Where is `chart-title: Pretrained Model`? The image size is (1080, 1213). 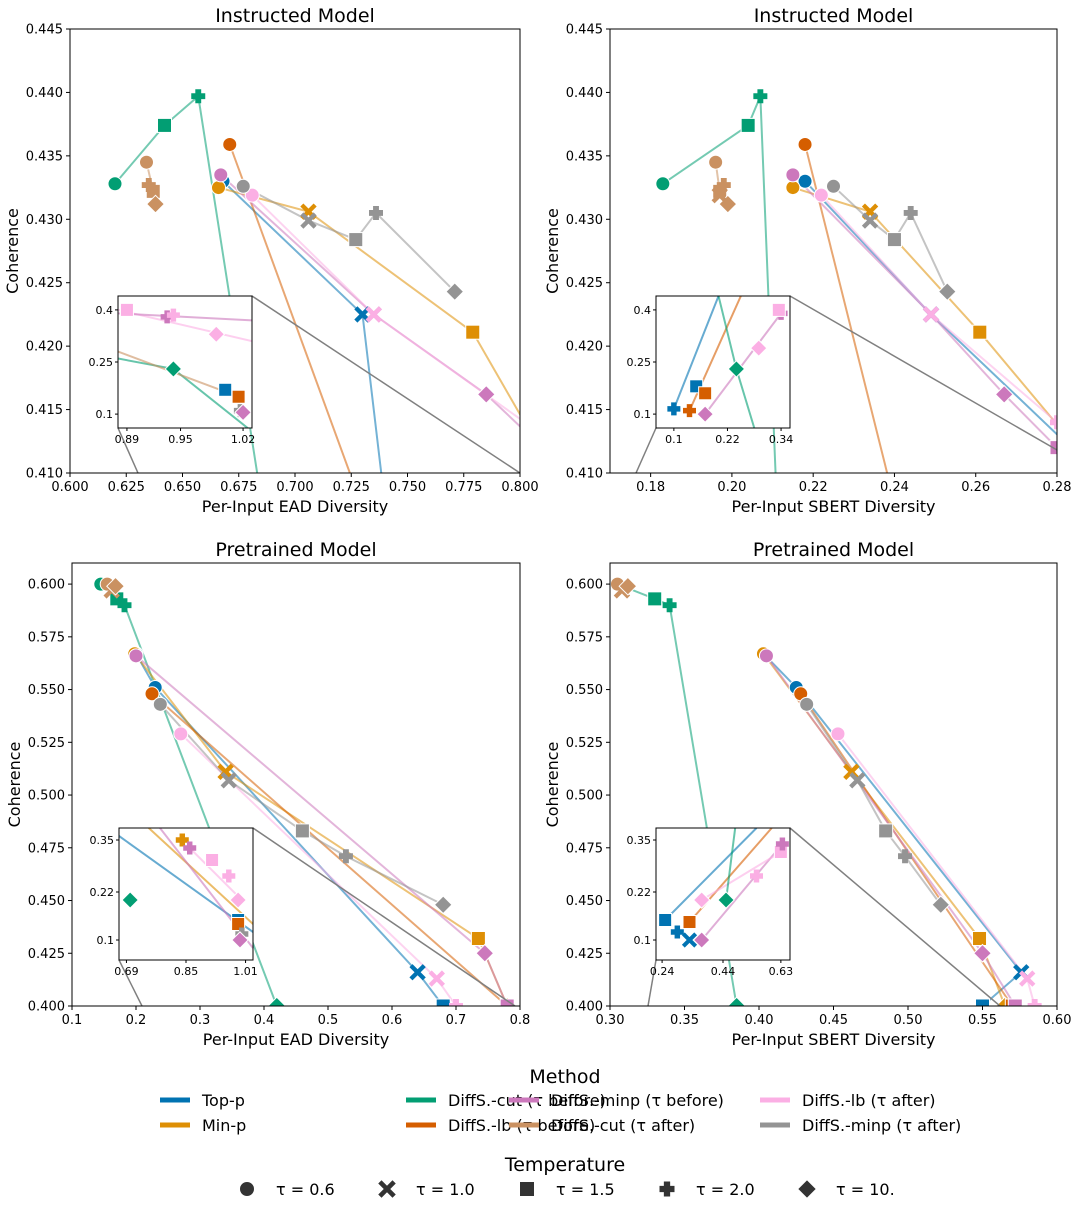 chart-title: Pretrained Model is located at coordinates (295, 550).